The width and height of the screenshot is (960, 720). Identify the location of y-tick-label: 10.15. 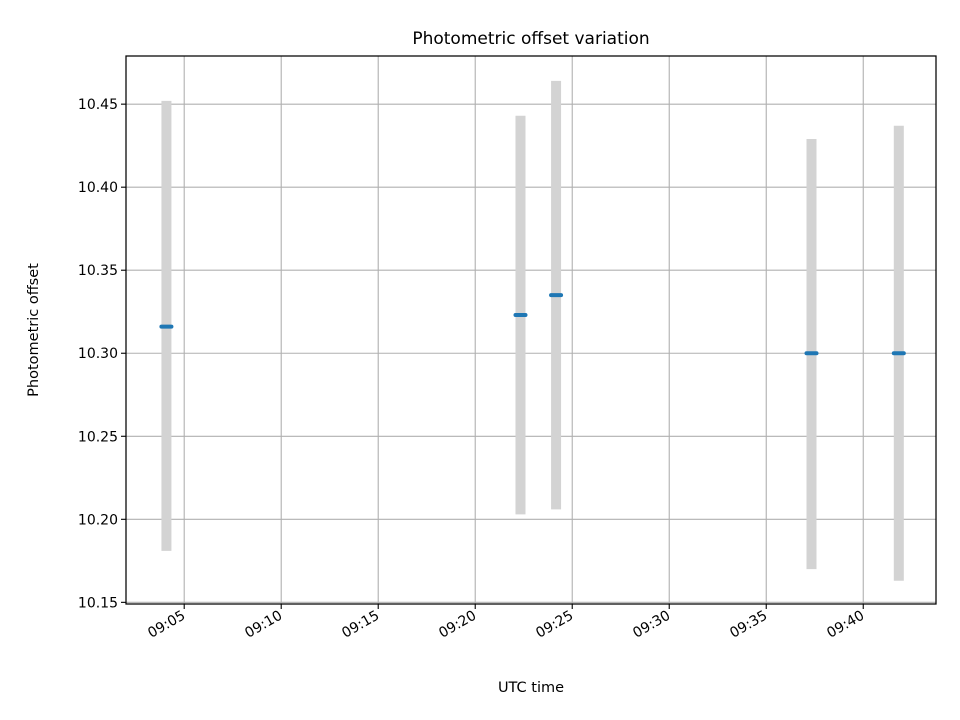
(98, 603).